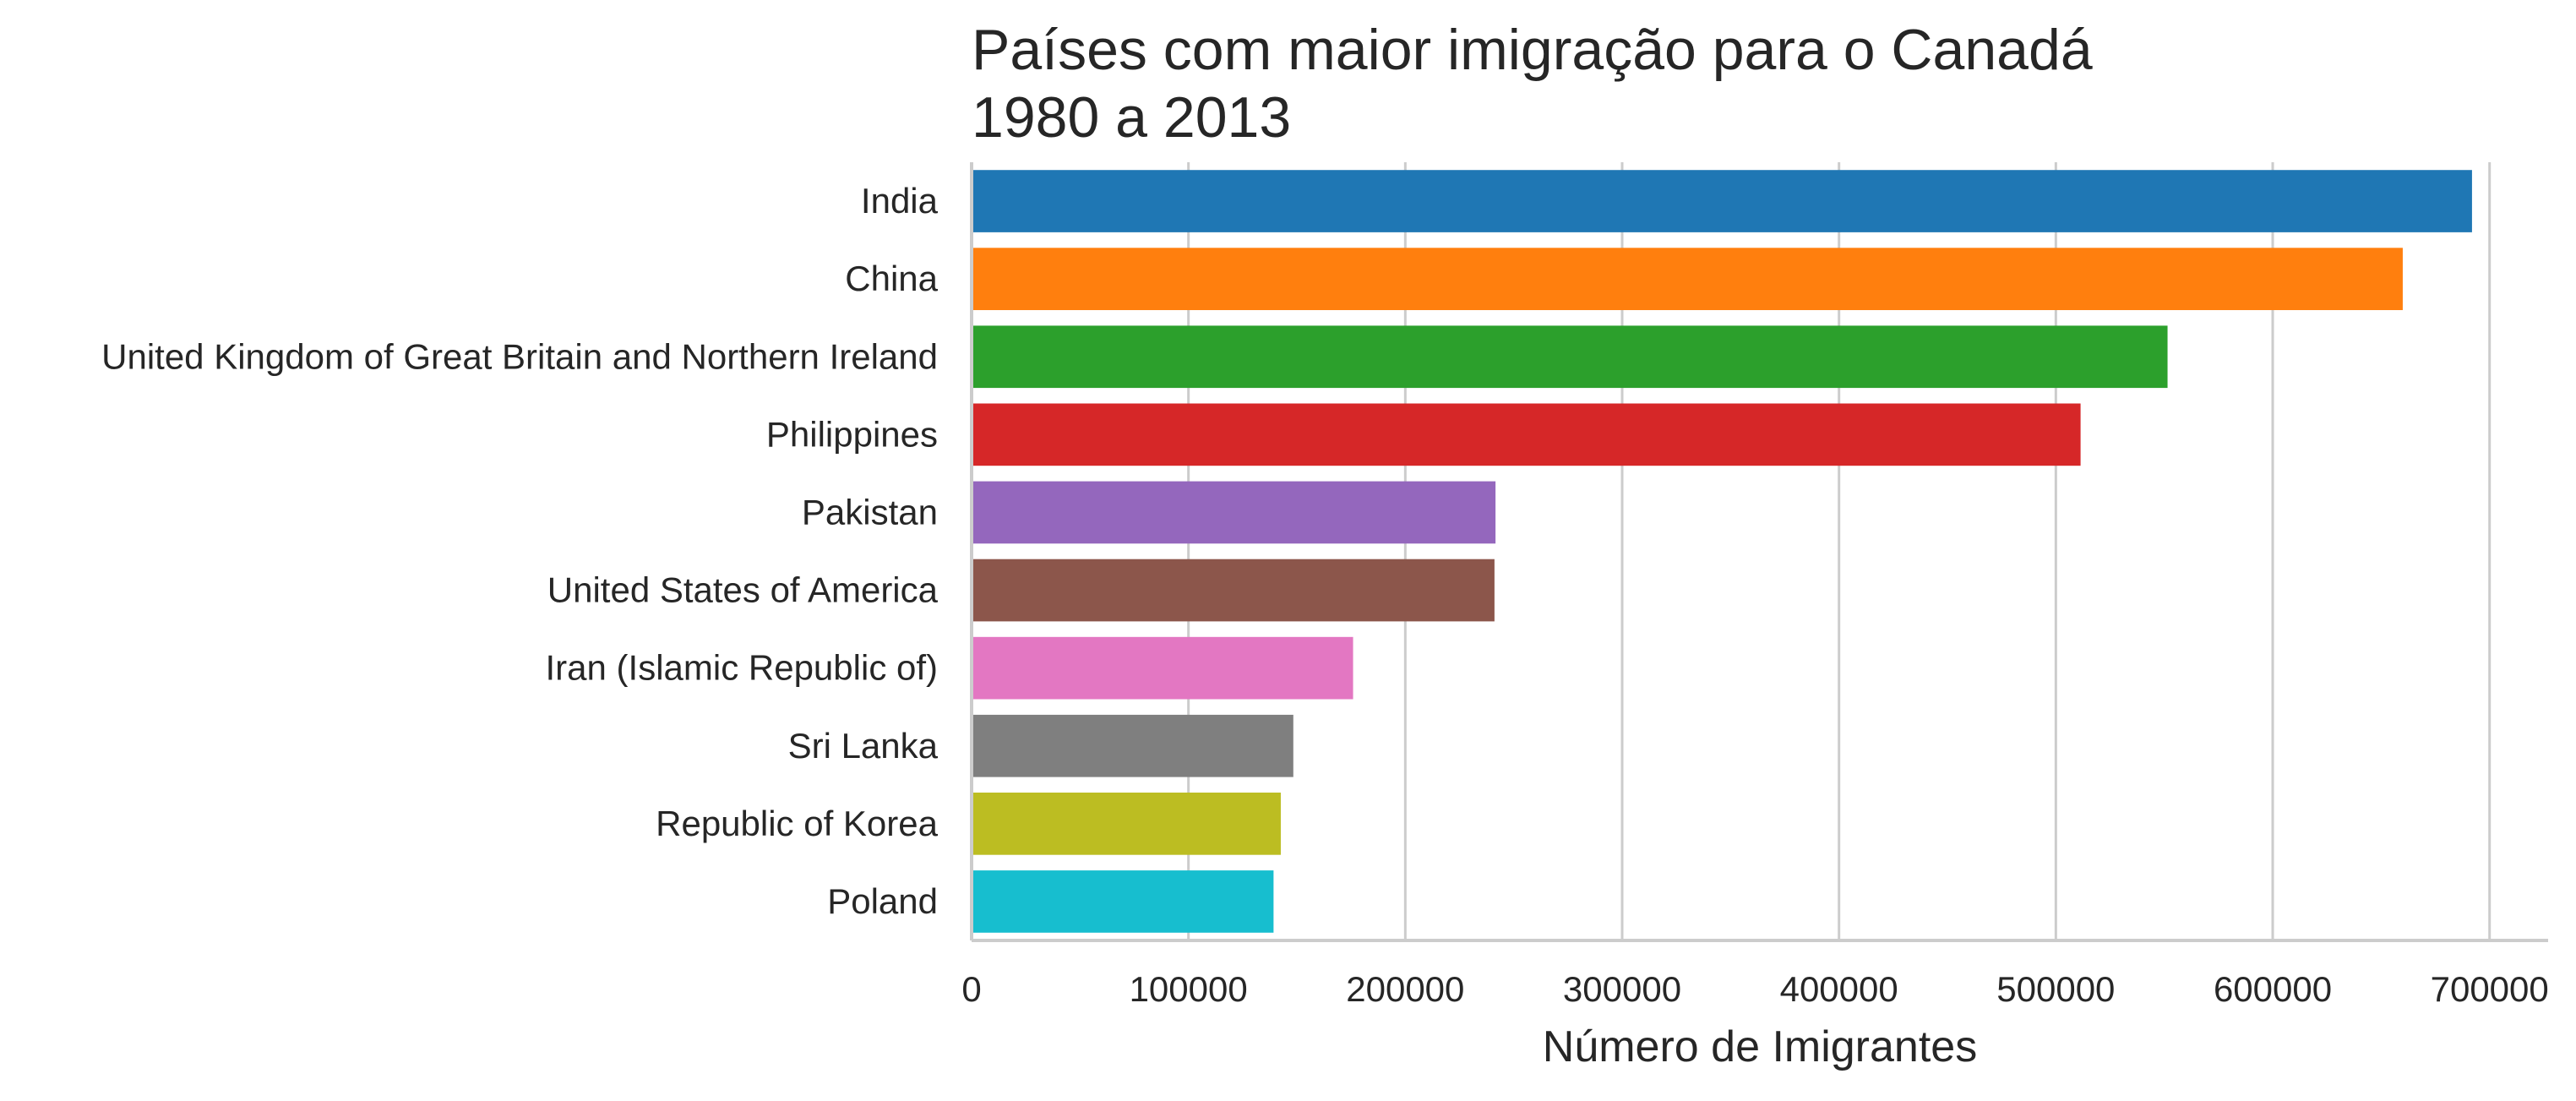 Image resolution: width=2576 pixels, height=1101 pixels. Describe the element at coordinates (1839, 989) in the screenshot. I see `x-tick-label: 400000` at that location.